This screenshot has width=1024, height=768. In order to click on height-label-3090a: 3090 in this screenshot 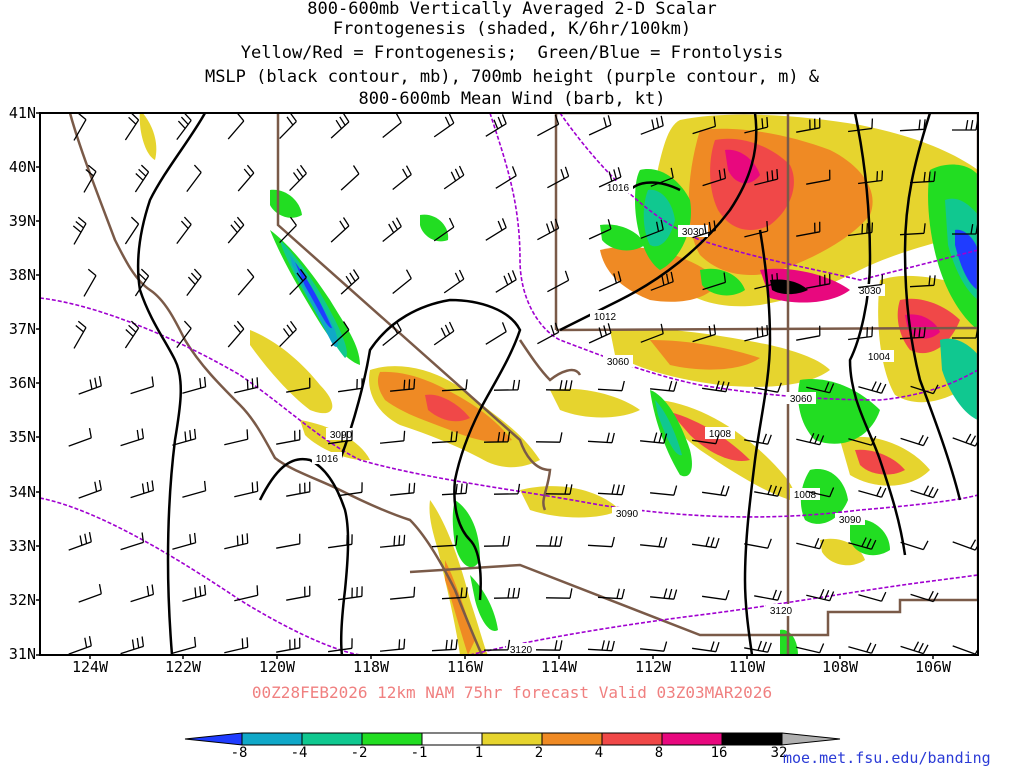, I will do `click(341, 435)`.